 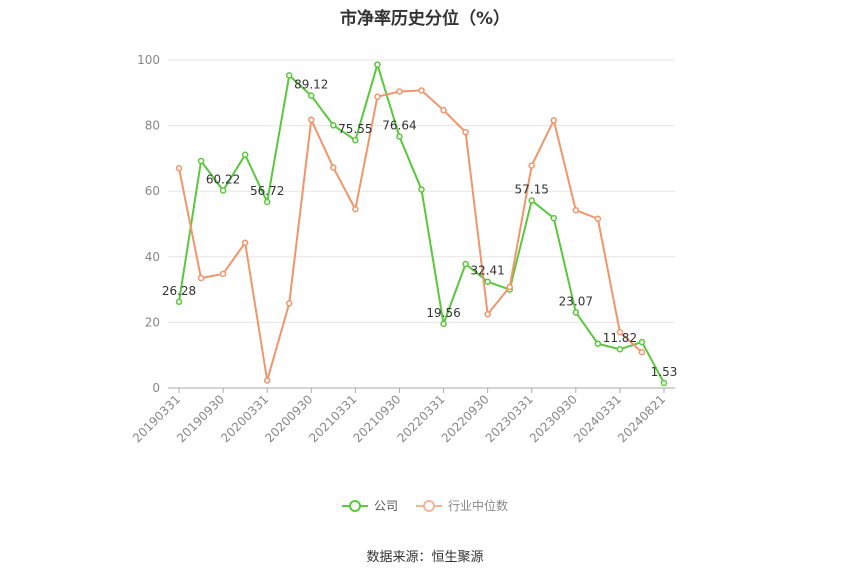 I want to click on data-label: 75.55, so click(x=355, y=129).